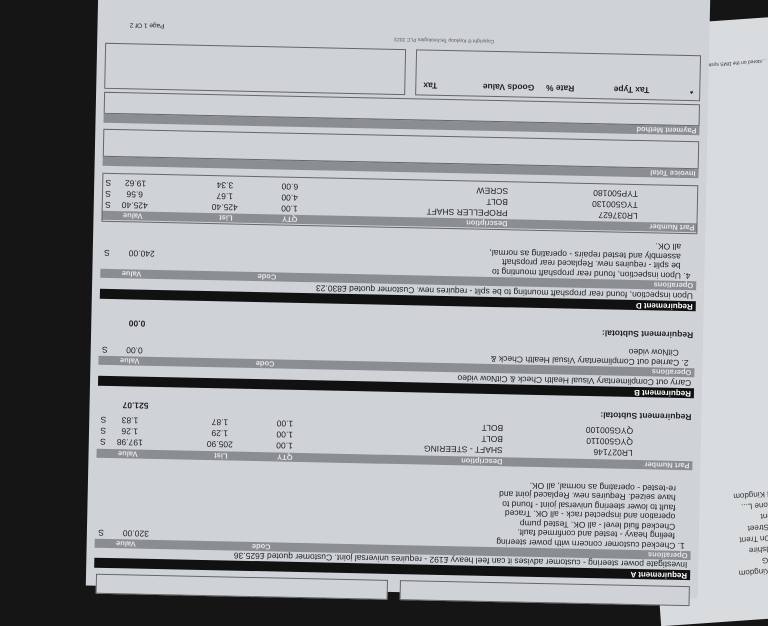 The height and width of the screenshot is (626, 768). Describe the element at coordinates (750, 494) in the screenshot. I see `address-line: United Kingdom` at that location.